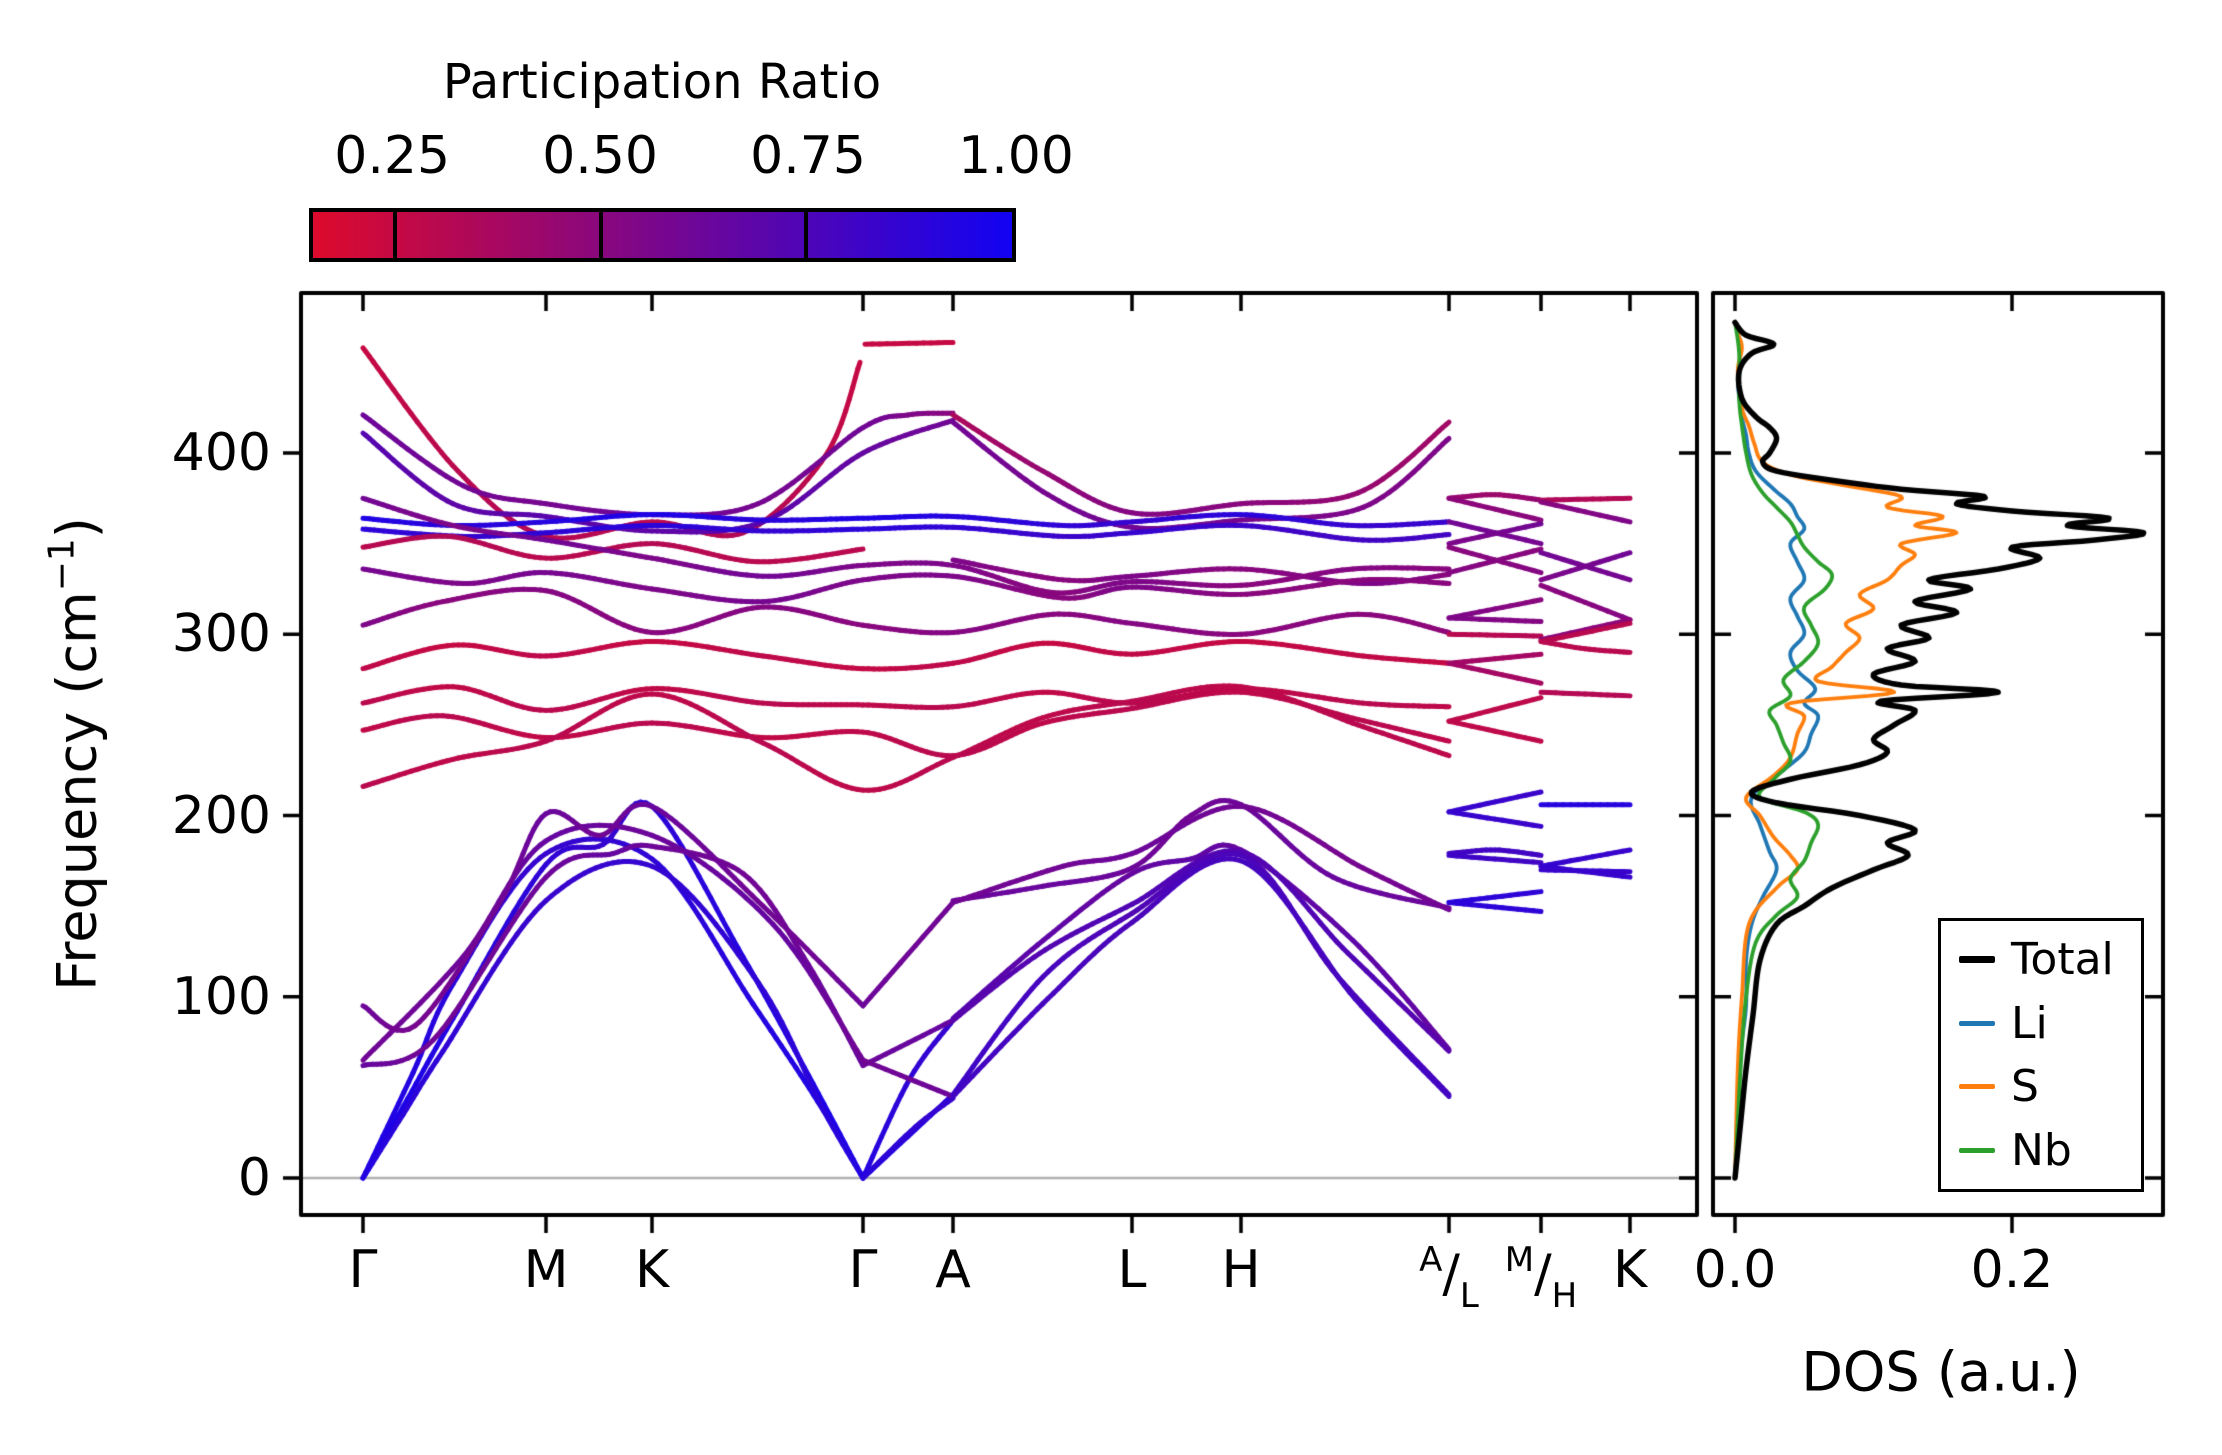 This screenshot has height=1455, width=2222. What do you see at coordinates (808, 156) in the screenshot?
I see `colorbar-tick-label: 0.75` at bounding box center [808, 156].